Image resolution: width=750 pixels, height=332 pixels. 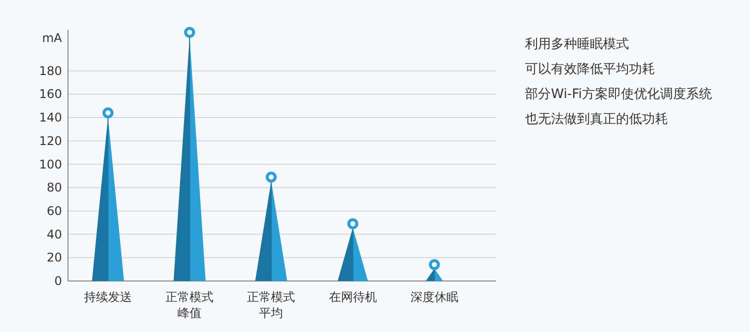 What do you see at coordinates (54, 211) in the screenshot?
I see `y-tick-label: 60` at bounding box center [54, 211].